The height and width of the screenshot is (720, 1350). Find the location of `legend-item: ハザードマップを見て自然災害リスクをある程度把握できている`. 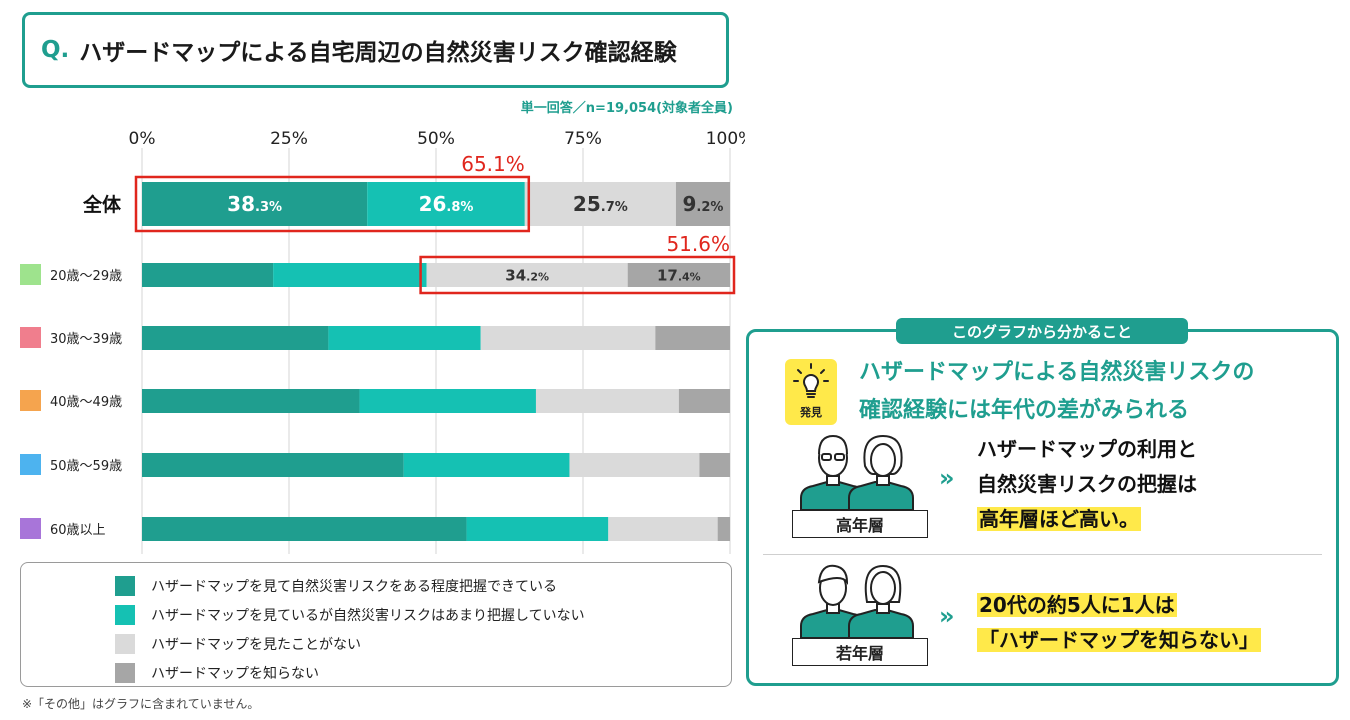

legend-item: ハザードマップを見て自然災害リスクをある程度把握できている is located at coordinates (423, 585).